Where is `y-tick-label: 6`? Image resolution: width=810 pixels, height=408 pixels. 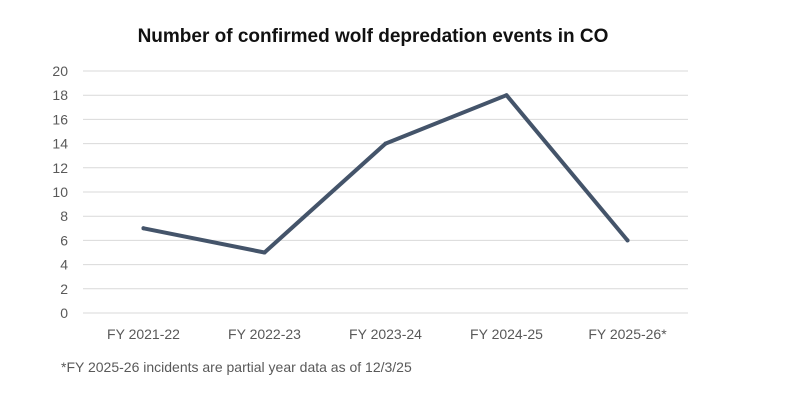 y-tick-label: 6 is located at coordinates (64, 240).